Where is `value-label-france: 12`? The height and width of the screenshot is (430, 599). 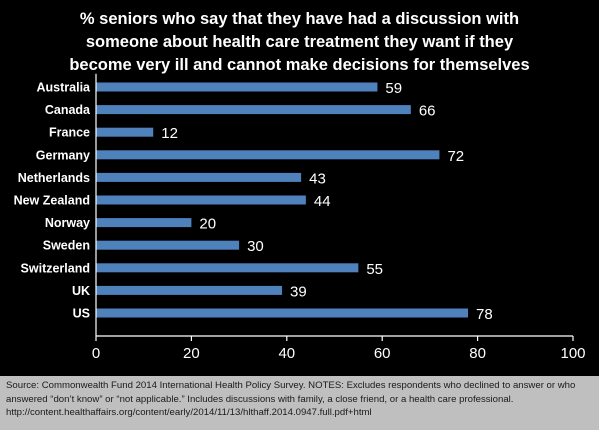 value-label-france: 12 is located at coordinates (169, 133).